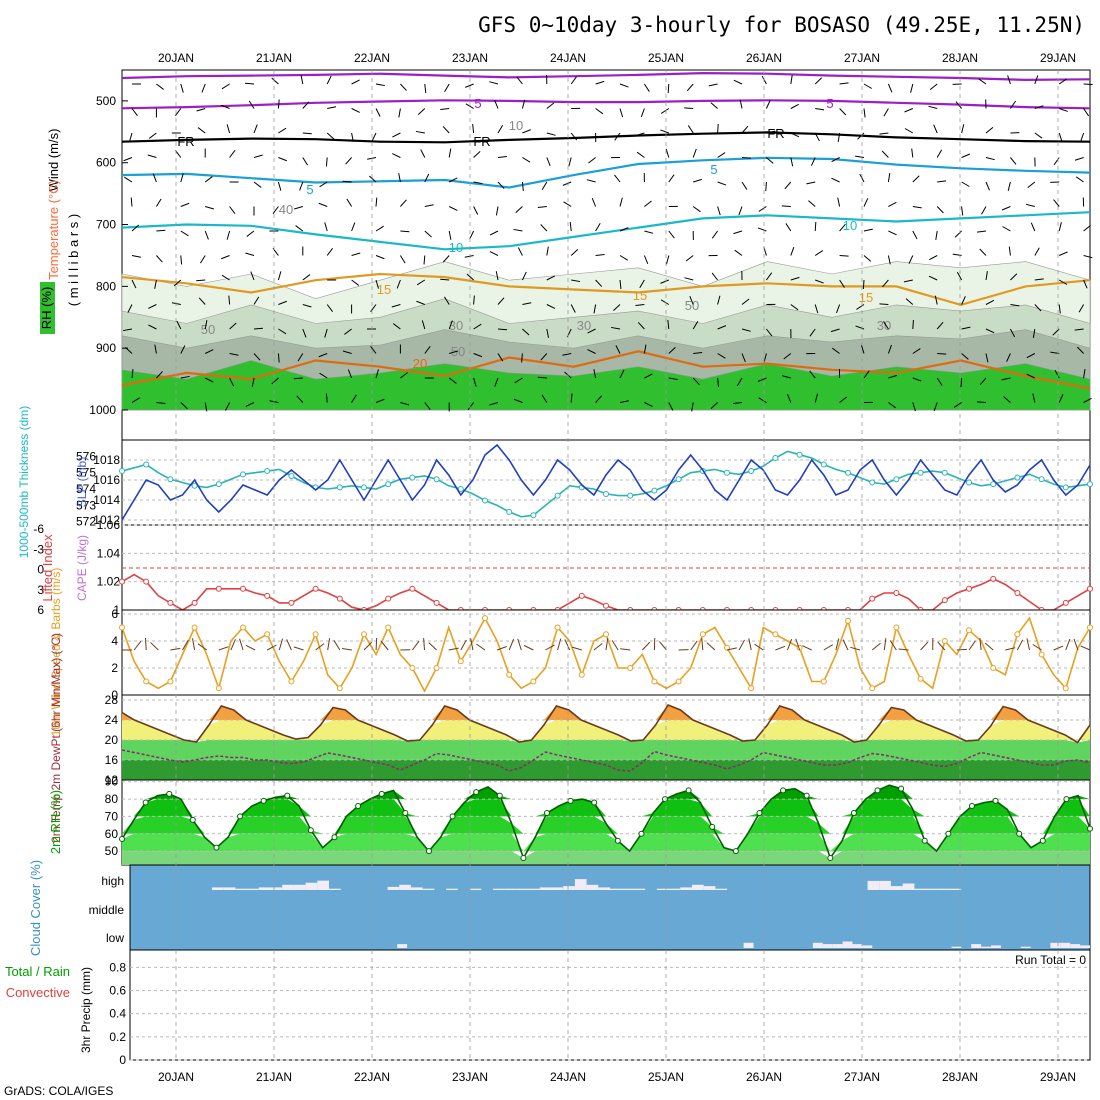 The height and width of the screenshot is (1100, 1100). I want to click on cloud-level-label: low, so click(115, 938).